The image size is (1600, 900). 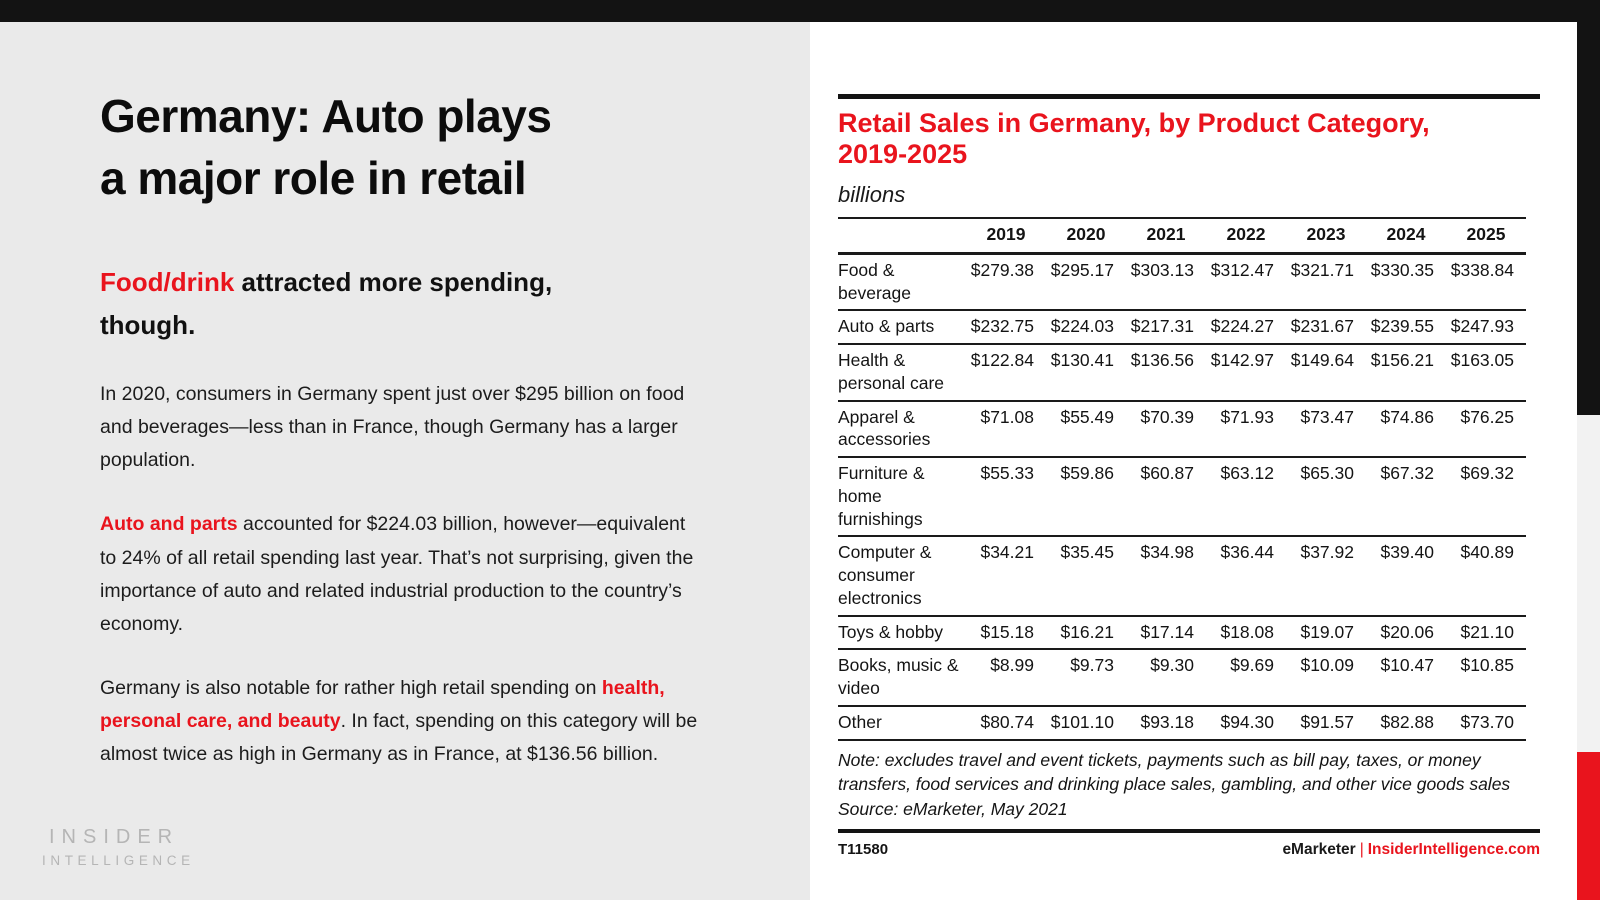 What do you see at coordinates (1326, 678) in the screenshot?
I see `value-cell: $10.09` at bounding box center [1326, 678].